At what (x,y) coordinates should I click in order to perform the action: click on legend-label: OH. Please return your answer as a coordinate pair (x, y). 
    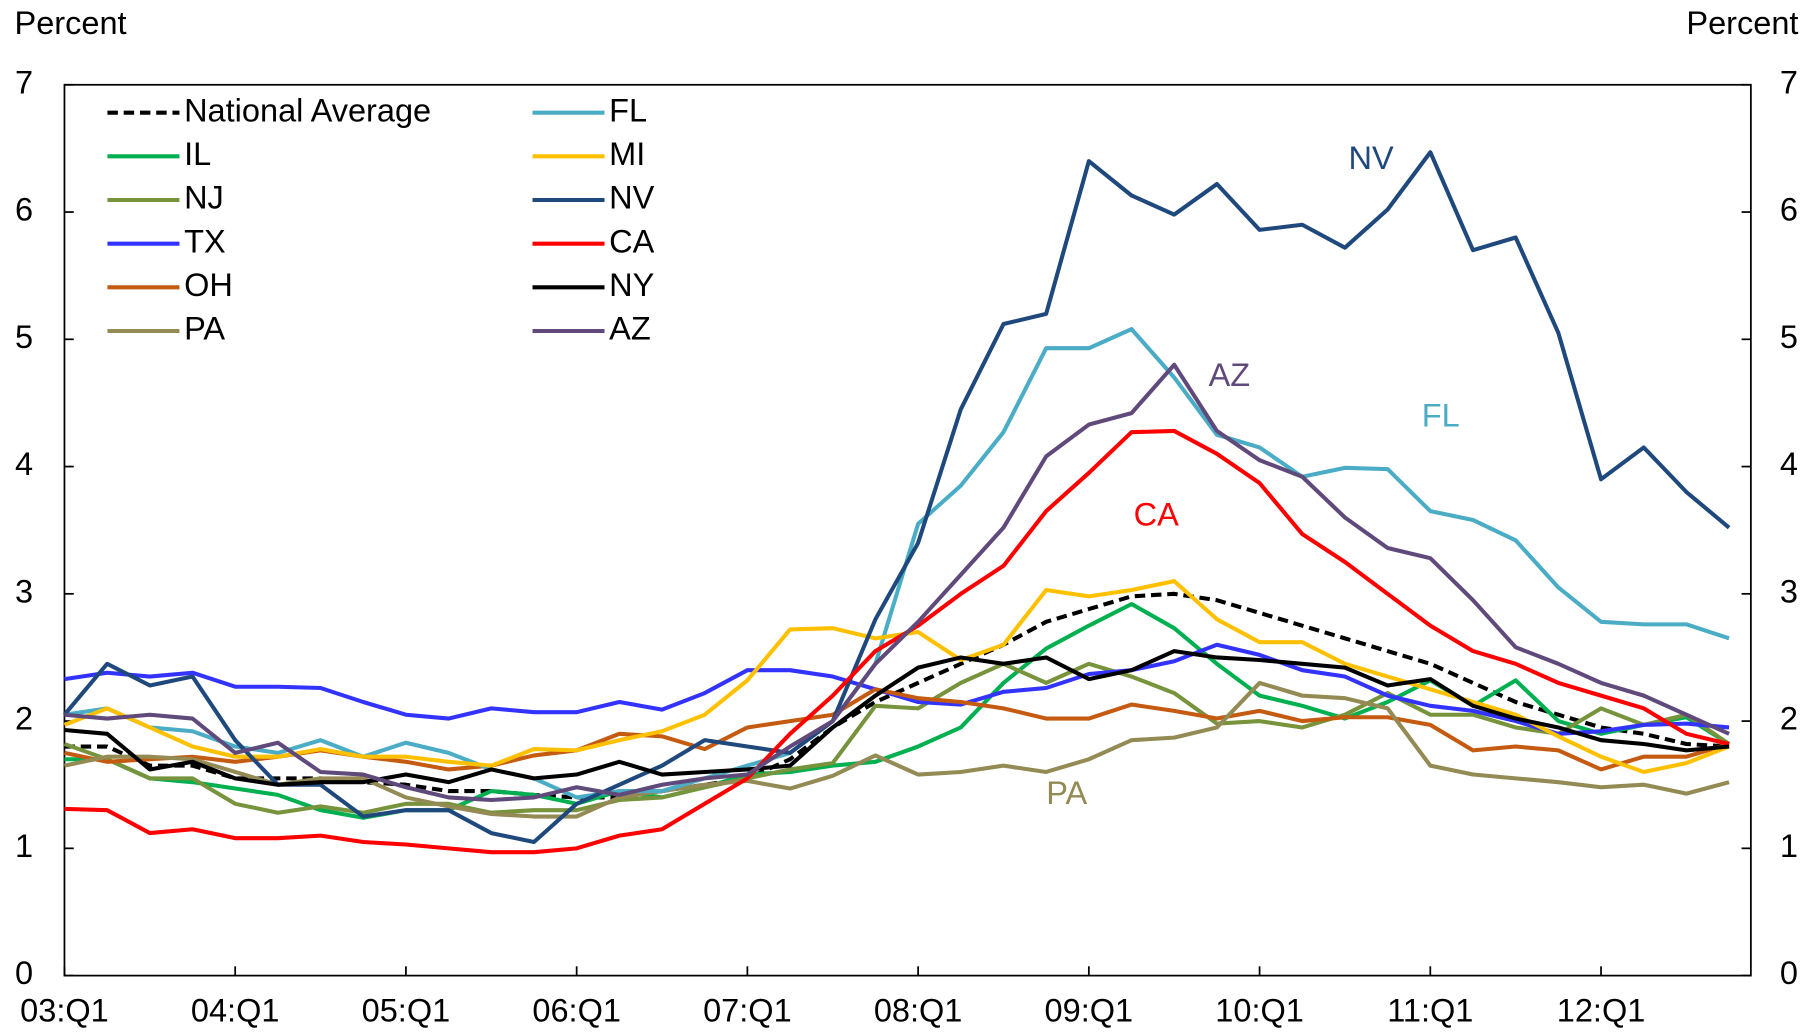
    Looking at the image, I should click on (208, 285).